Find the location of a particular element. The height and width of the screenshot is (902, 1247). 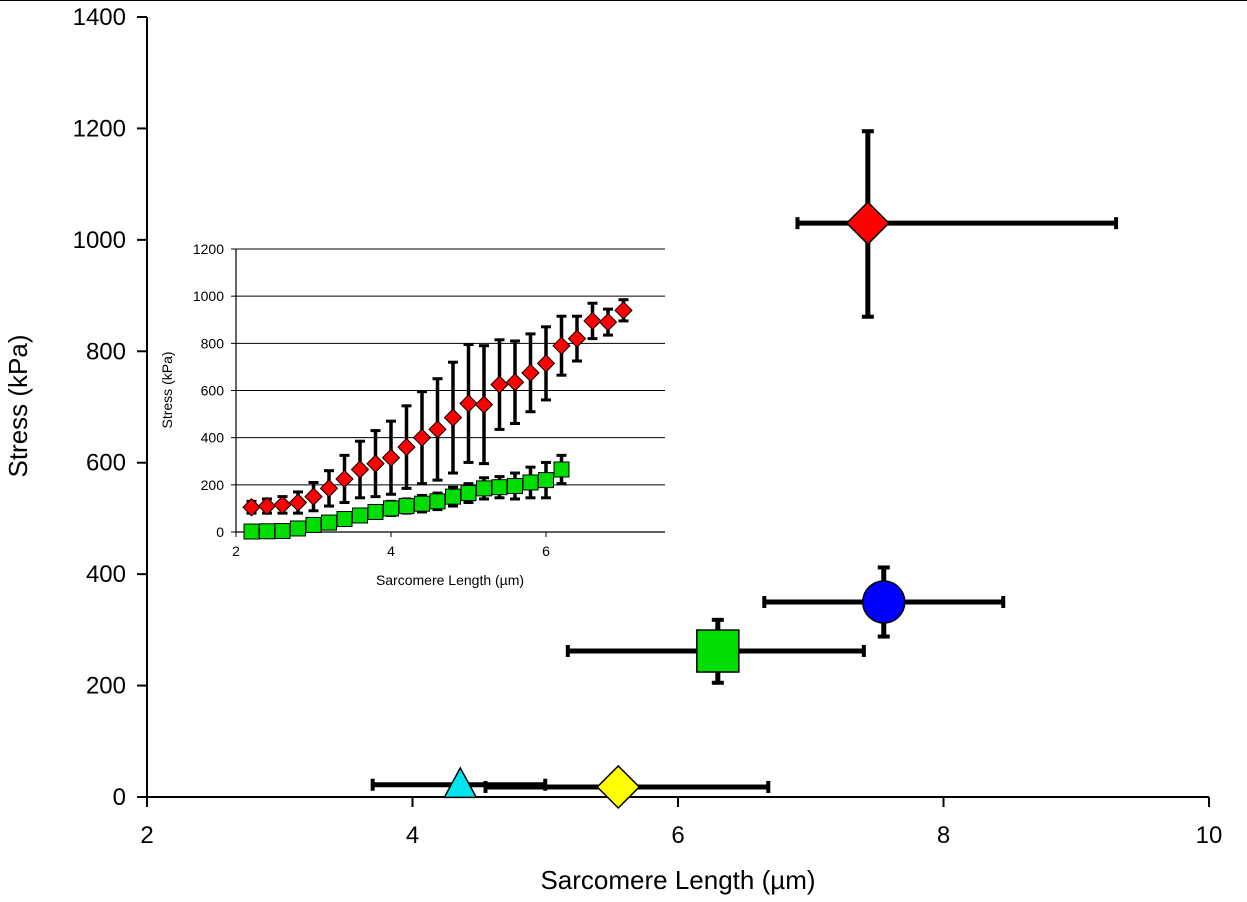

main-x-tick-label: 4 is located at coordinates (412, 835).